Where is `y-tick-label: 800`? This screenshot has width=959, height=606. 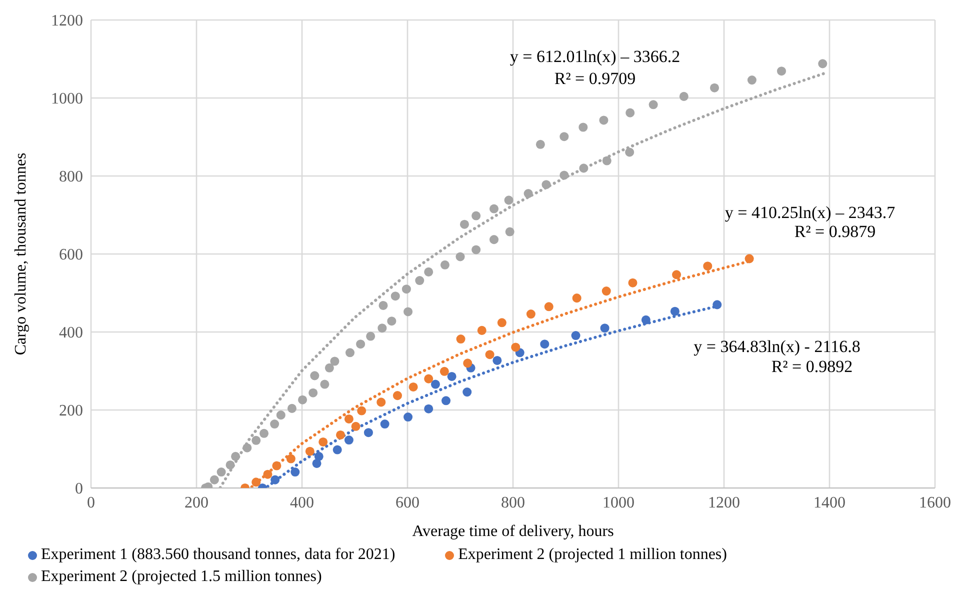 y-tick-label: 800 is located at coordinates (71, 177).